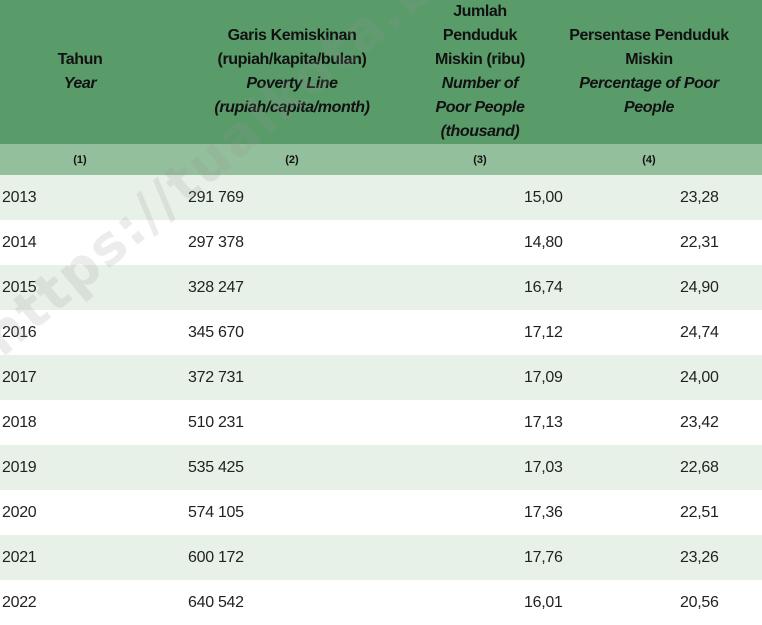 This screenshot has width=762, height=625. Describe the element at coordinates (480, 159) in the screenshot. I see `column-number: (3)` at that location.